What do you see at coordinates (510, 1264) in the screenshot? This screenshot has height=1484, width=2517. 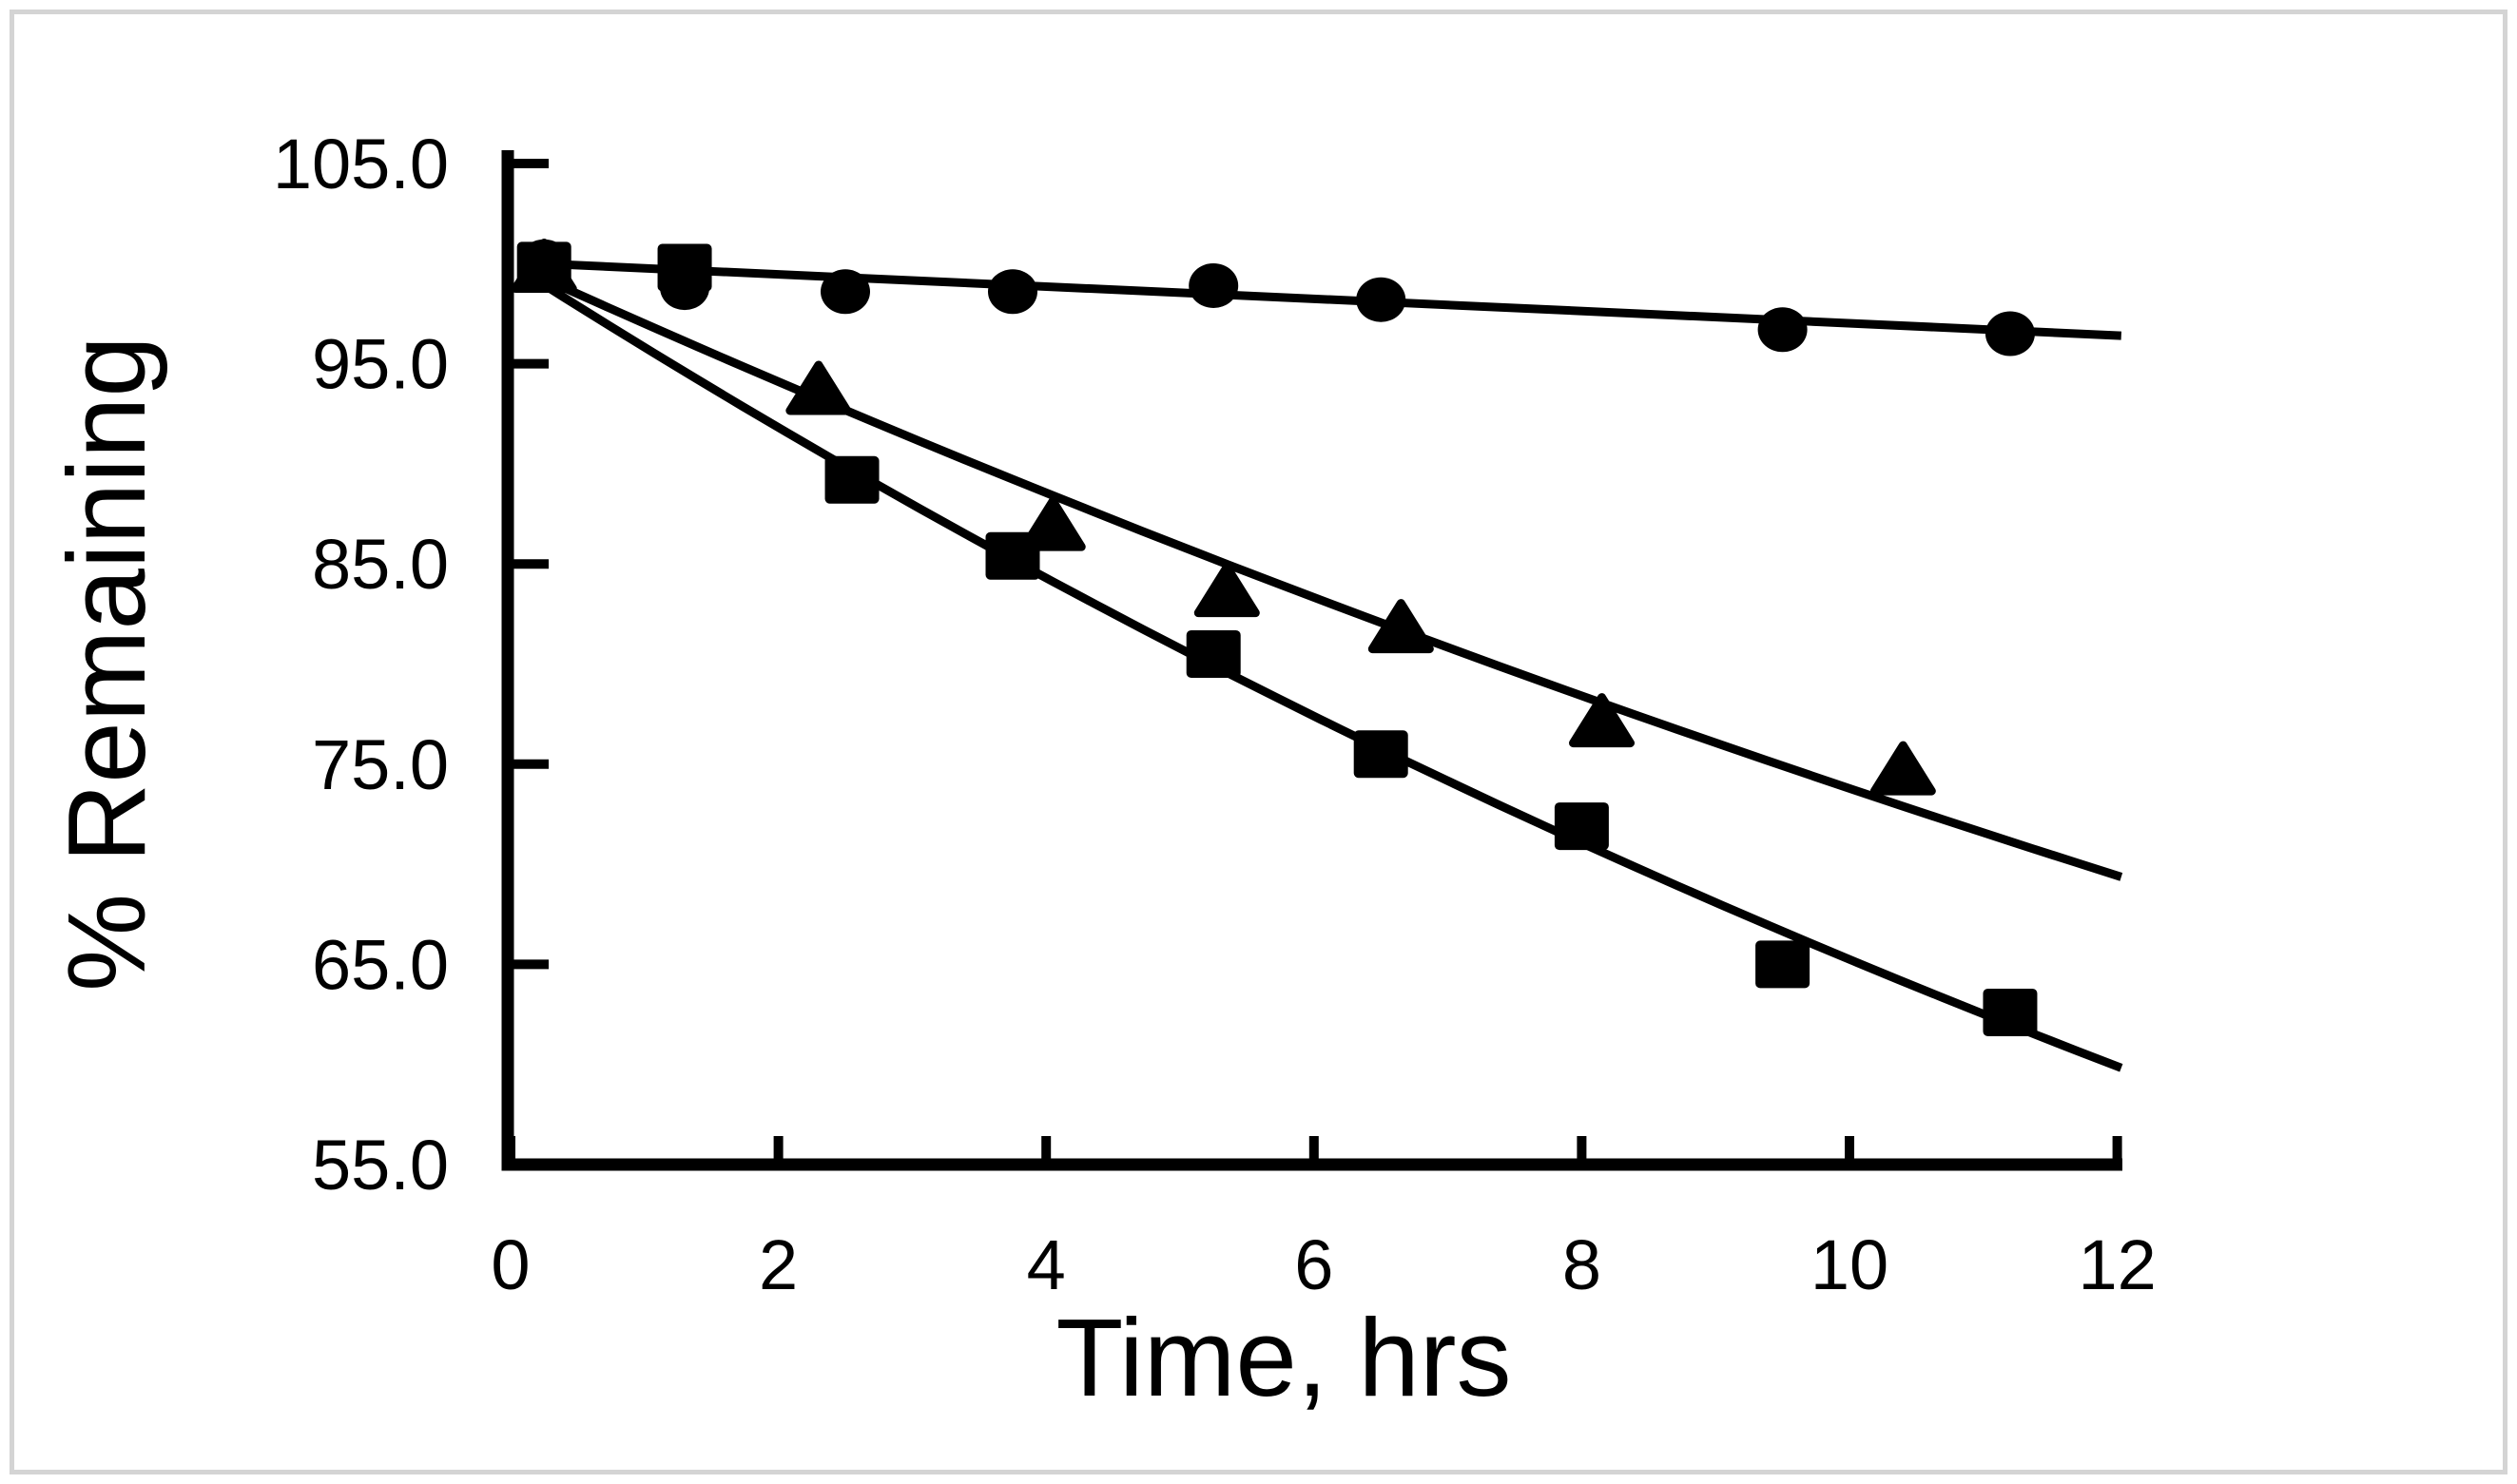 I see `x-tick-label: 0` at bounding box center [510, 1264].